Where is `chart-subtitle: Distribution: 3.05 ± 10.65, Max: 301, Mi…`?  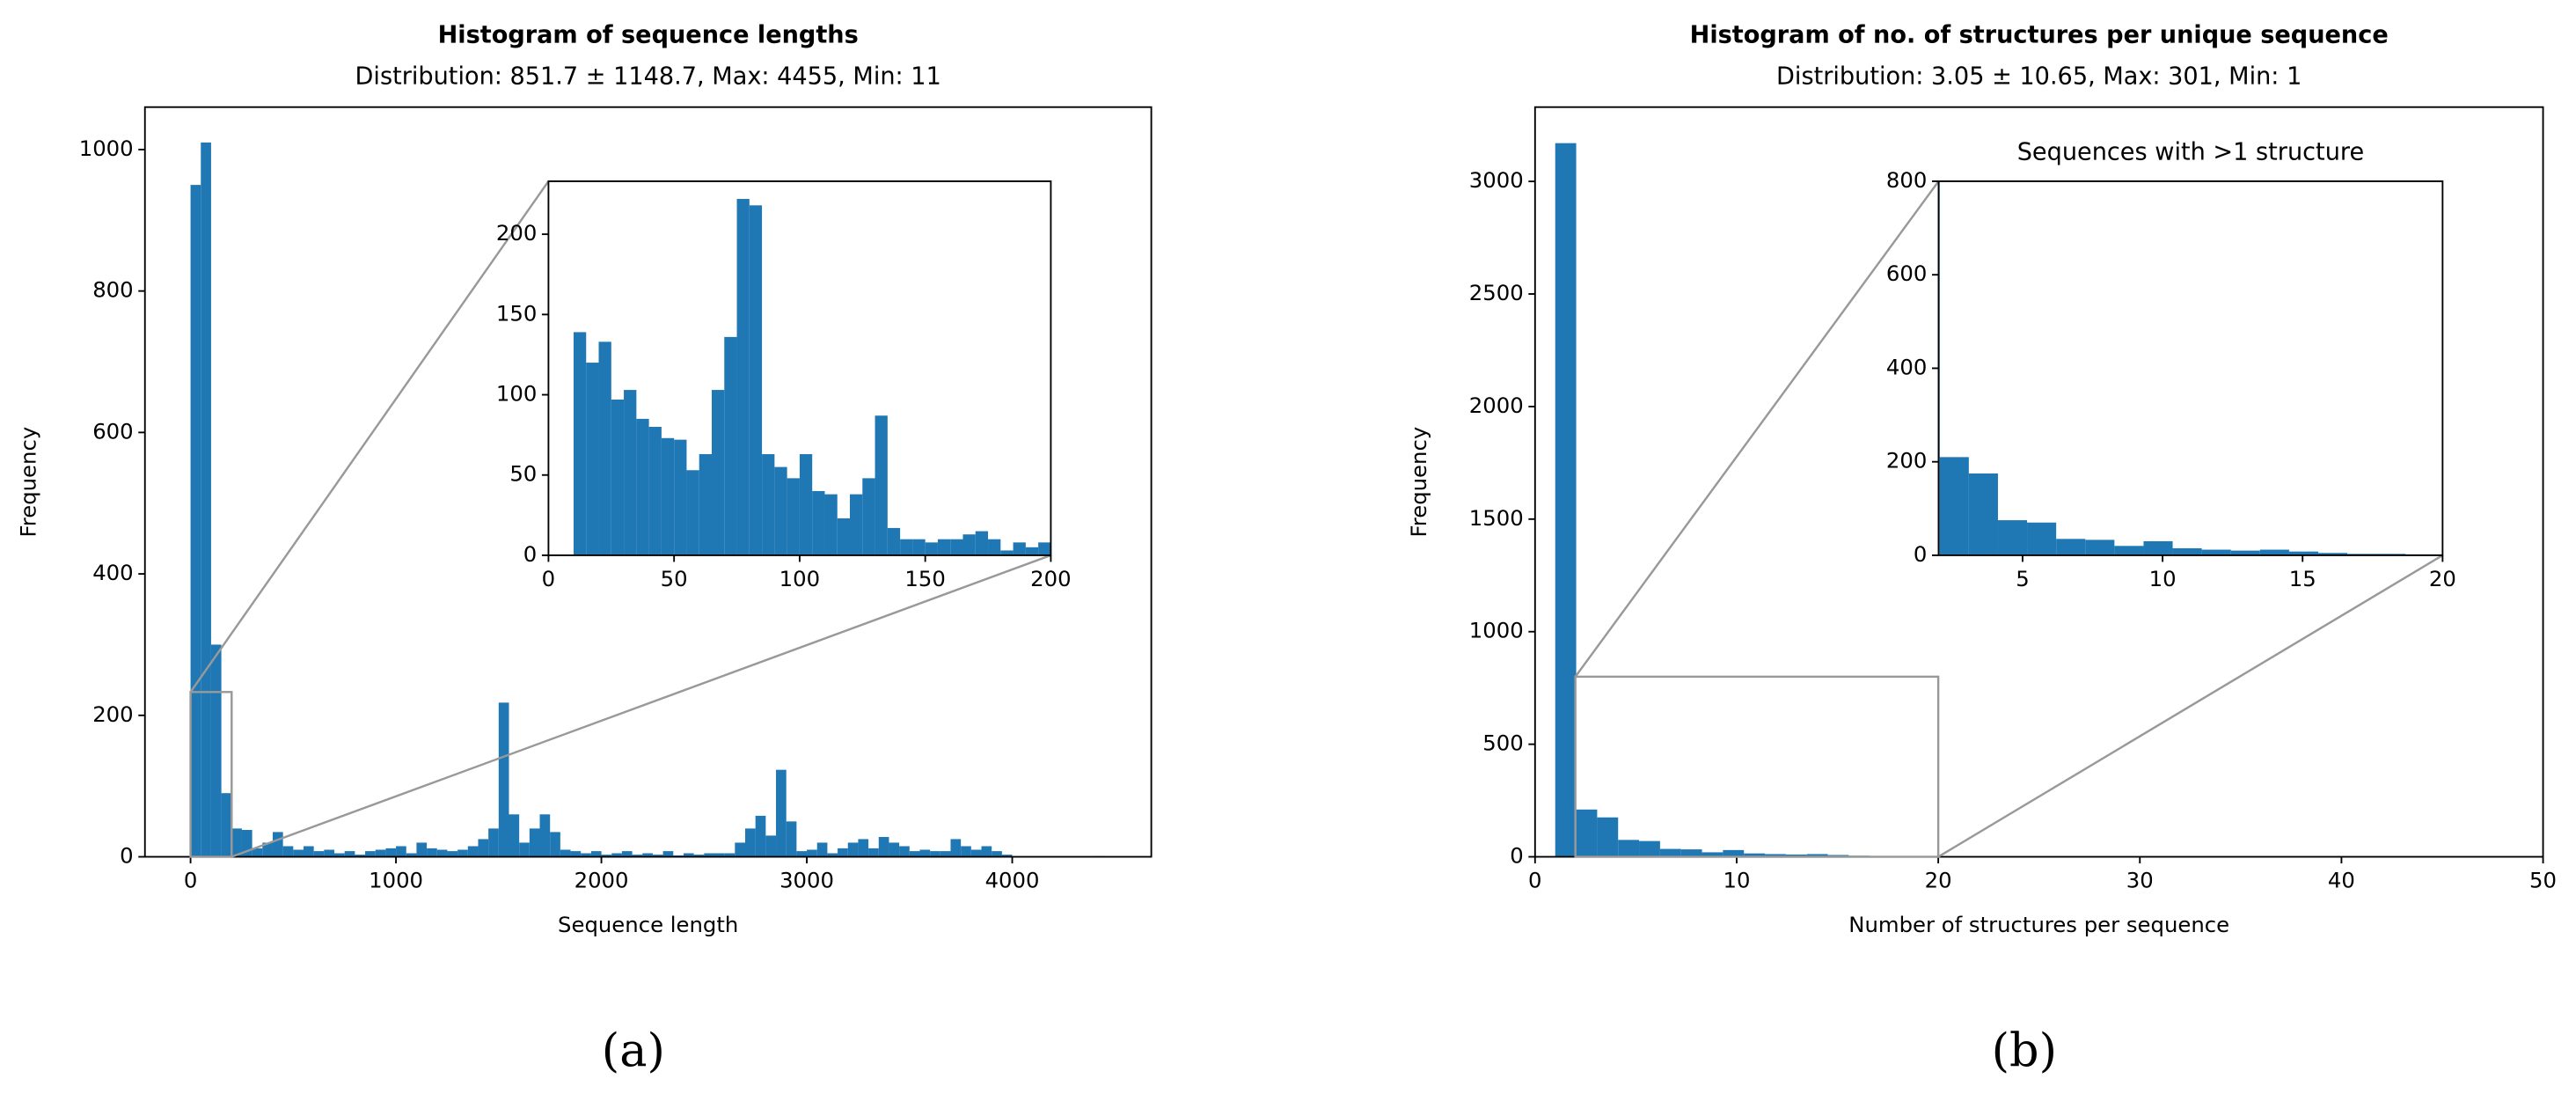 chart-subtitle: Distribution: 3.05 ± 10.65, Max: 301, Mi… is located at coordinates (2039, 77).